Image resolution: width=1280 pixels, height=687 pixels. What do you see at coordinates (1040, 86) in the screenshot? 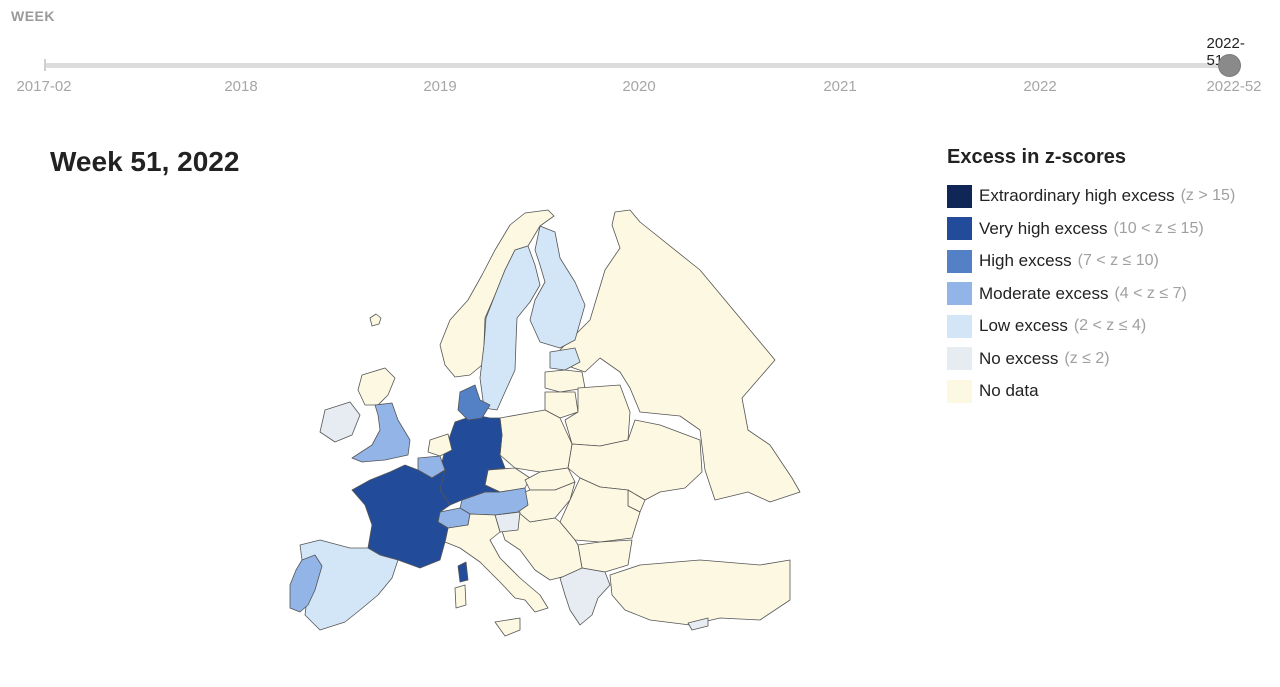
I see `timeline-tick-2022: 2022` at bounding box center [1040, 86].